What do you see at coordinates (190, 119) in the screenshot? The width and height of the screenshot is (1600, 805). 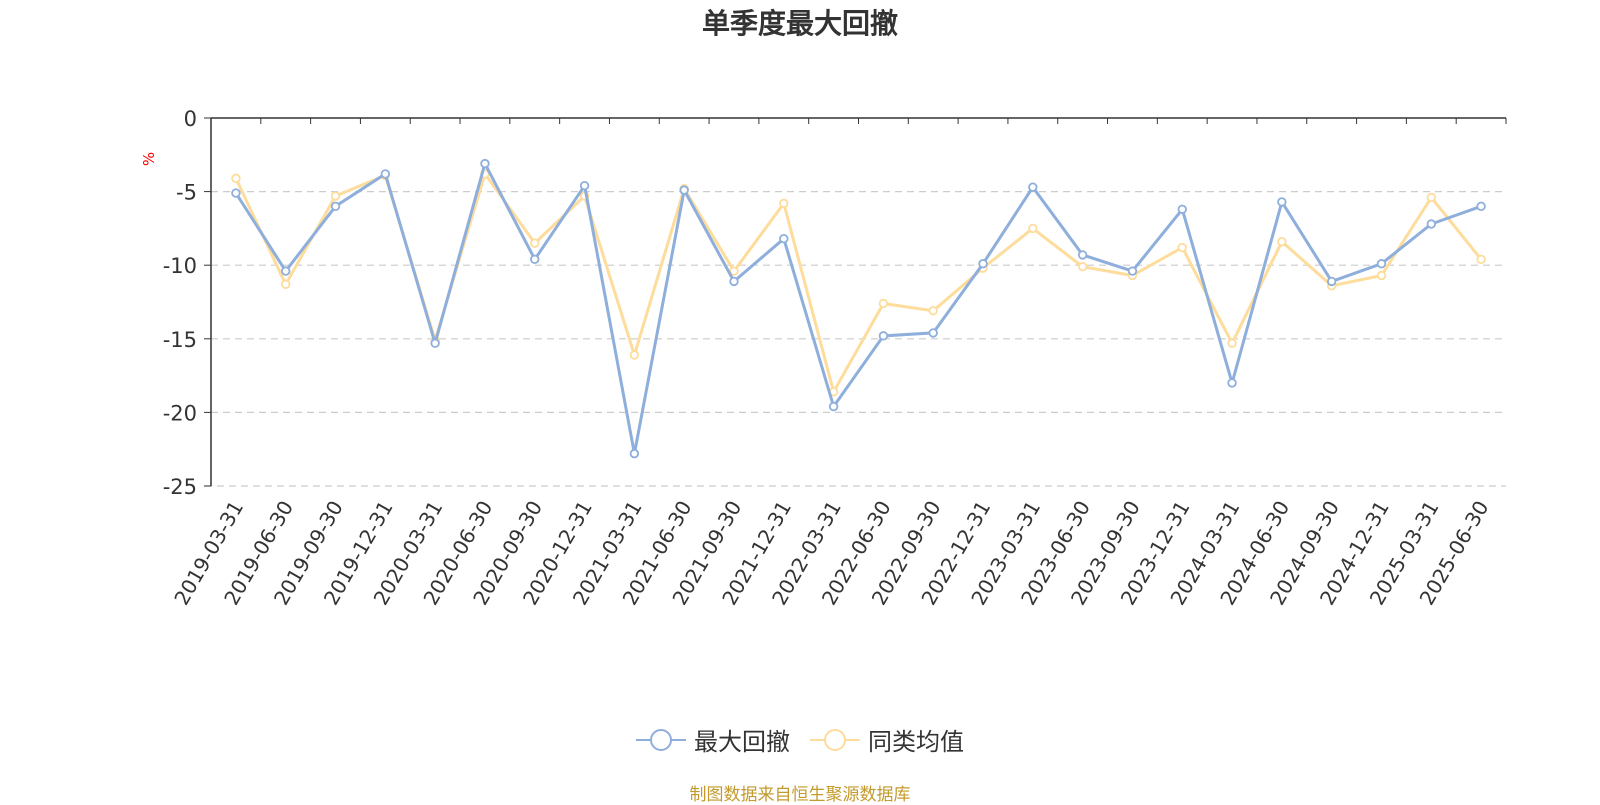 I see `y-tick-label: 0` at bounding box center [190, 119].